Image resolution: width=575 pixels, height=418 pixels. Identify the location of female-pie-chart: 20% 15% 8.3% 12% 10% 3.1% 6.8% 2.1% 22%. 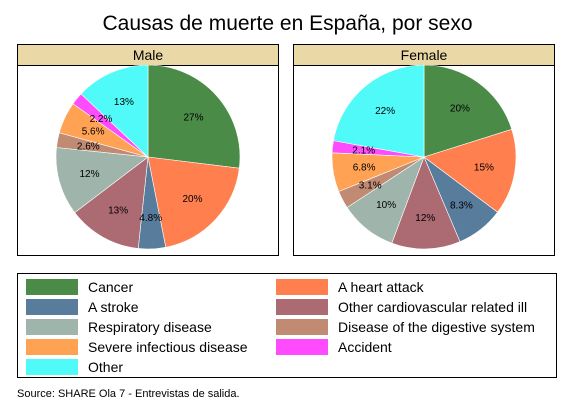
(424, 157).